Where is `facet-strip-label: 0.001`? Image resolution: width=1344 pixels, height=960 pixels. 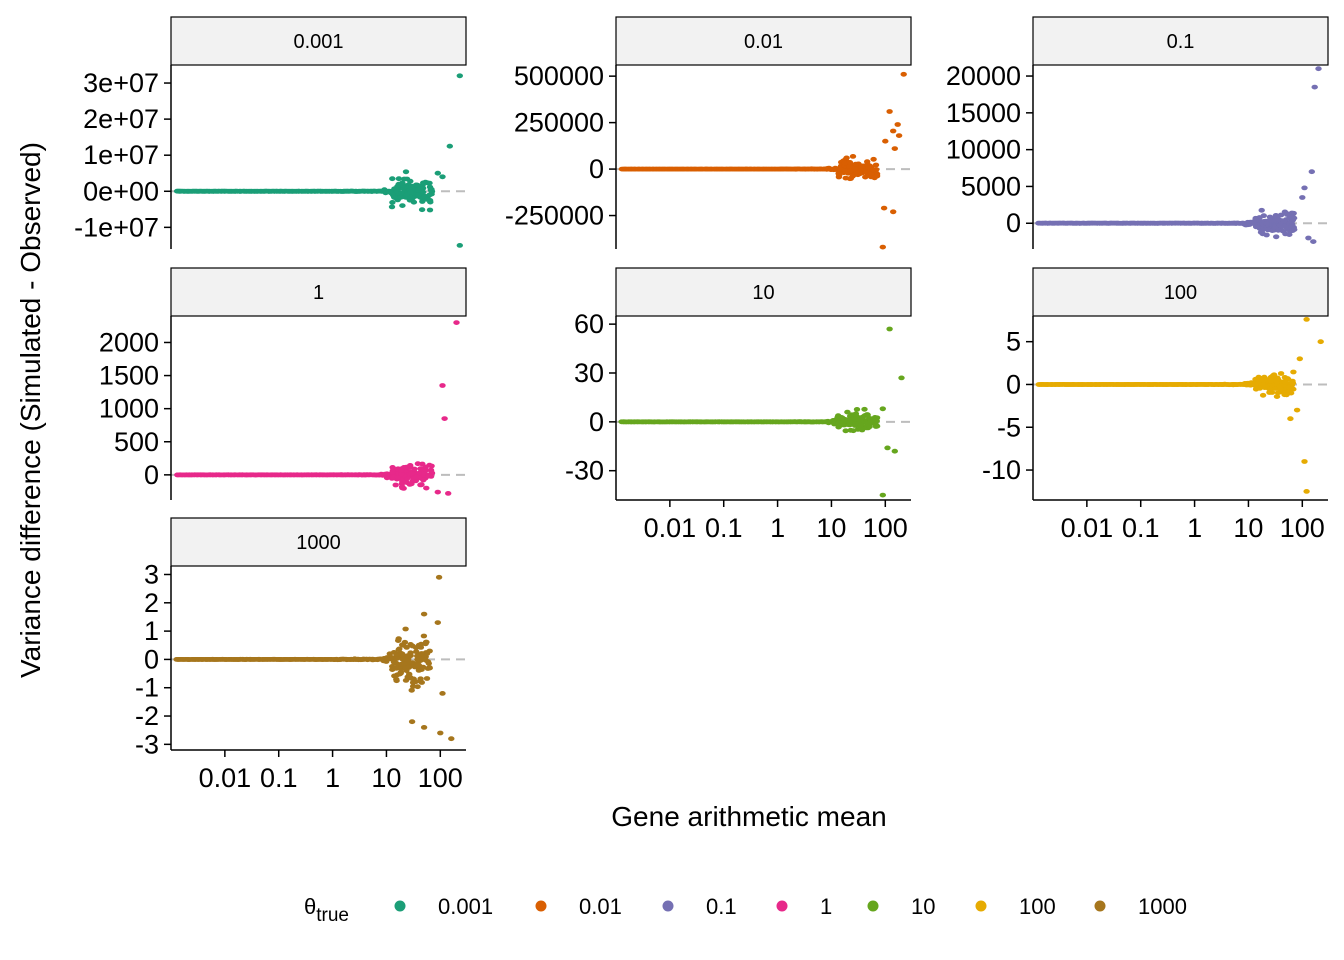 facet-strip-label: 0.001 is located at coordinates (318, 42).